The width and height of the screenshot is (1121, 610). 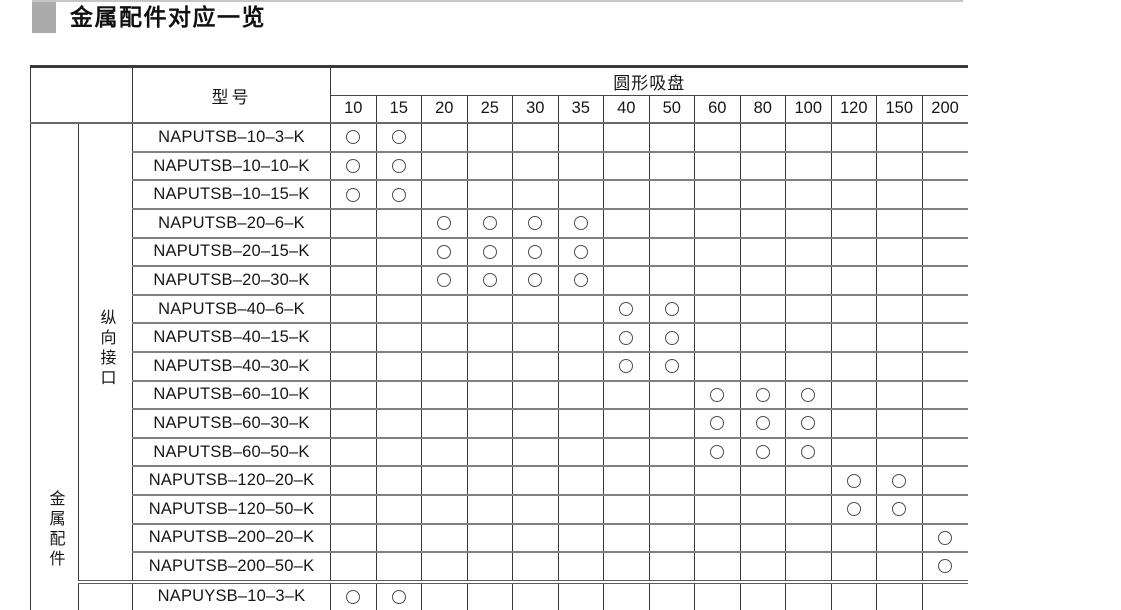 What do you see at coordinates (231, 165) in the screenshot?
I see `model-cell: NAPUTSB–10–10–K` at bounding box center [231, 165].